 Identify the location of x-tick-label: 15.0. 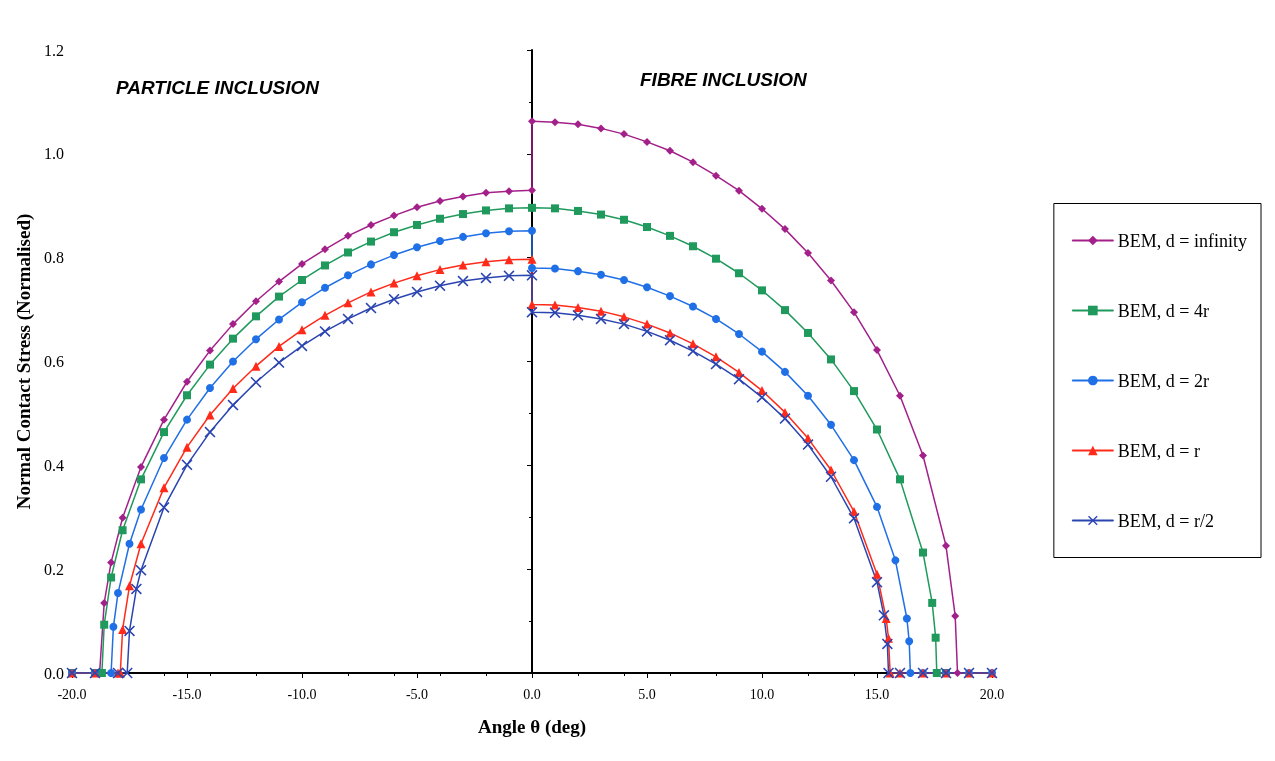
(877, 694).